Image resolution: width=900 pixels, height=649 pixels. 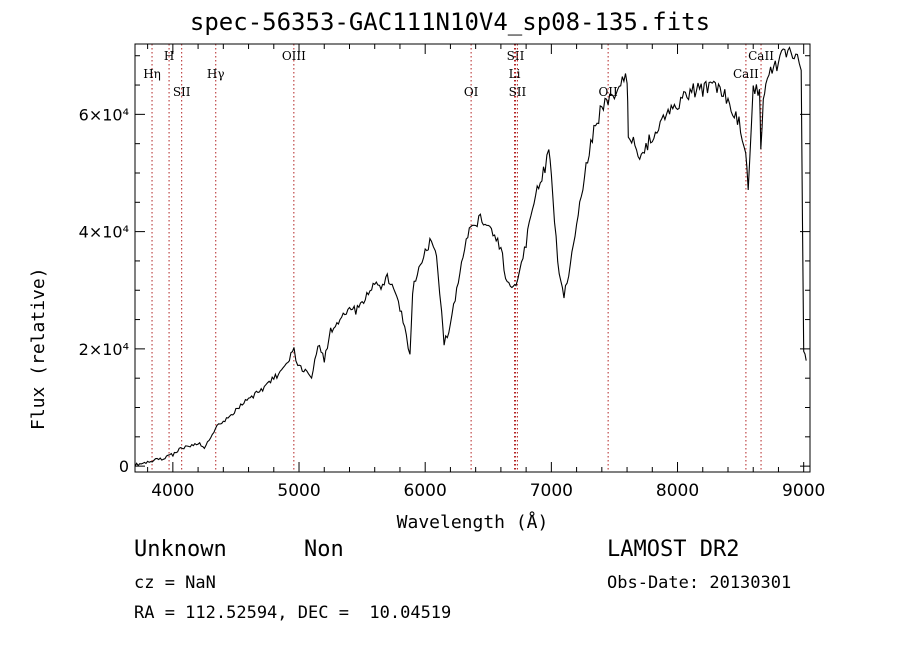 What do you see at coordinates (104, 114) in the screenshot?
I see `y-tick-label: 6×10⁴` at bounding box center [104, 114].